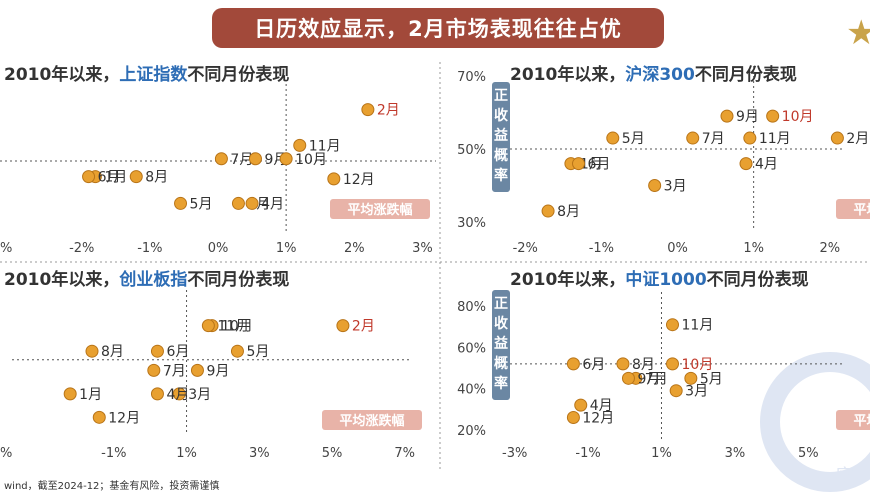 The image size is (870, 492). I want to click on y-tick-label: 60%, so click(471, 348).